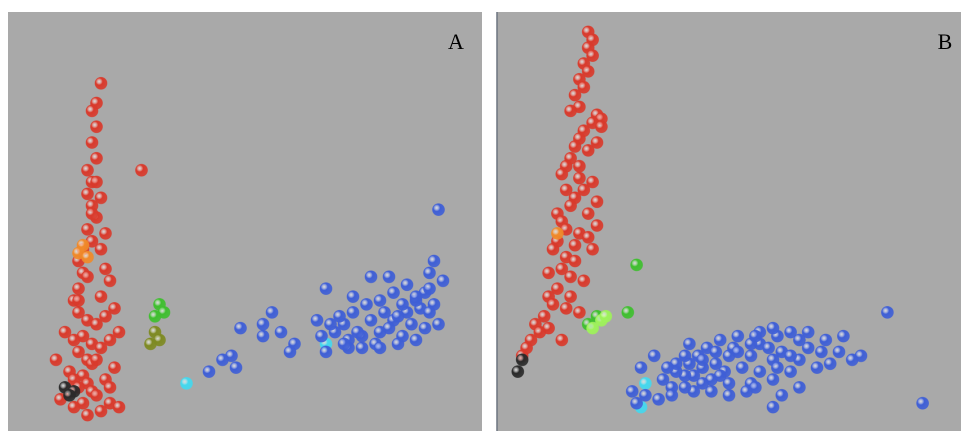  What do you see at coordinates (592, 328) in the screenshot?
I see `scatter-point-lightgreen` at bounding box center [592, 328].